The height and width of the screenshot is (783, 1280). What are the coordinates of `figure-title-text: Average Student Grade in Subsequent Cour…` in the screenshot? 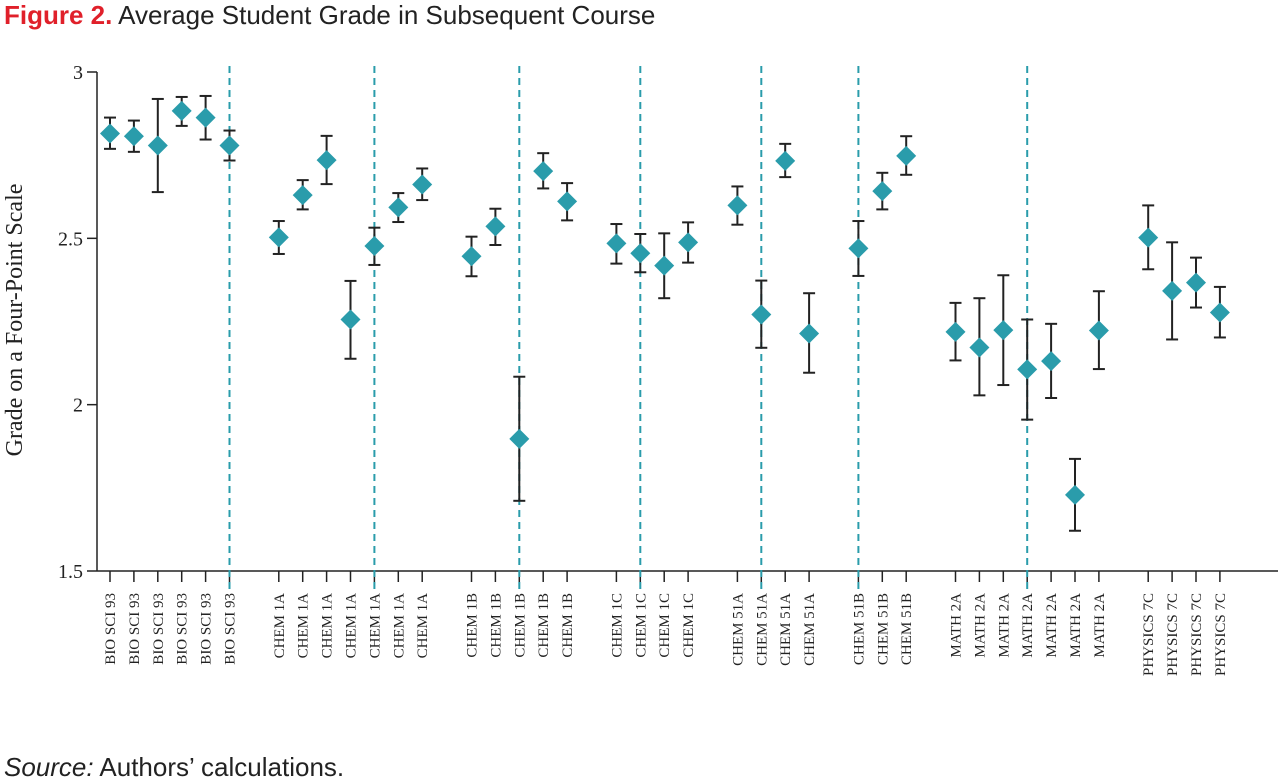 It's located at (387, 15).